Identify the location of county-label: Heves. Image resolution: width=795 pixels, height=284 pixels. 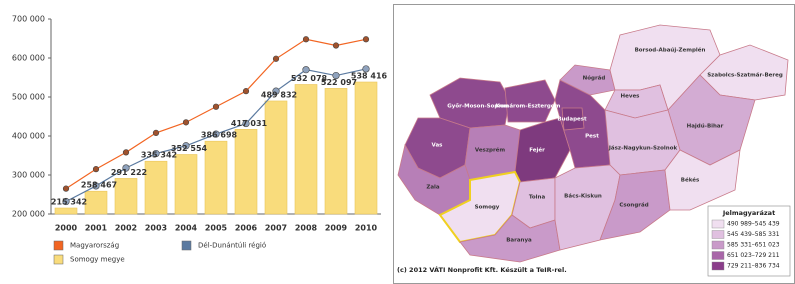
(631, 97).